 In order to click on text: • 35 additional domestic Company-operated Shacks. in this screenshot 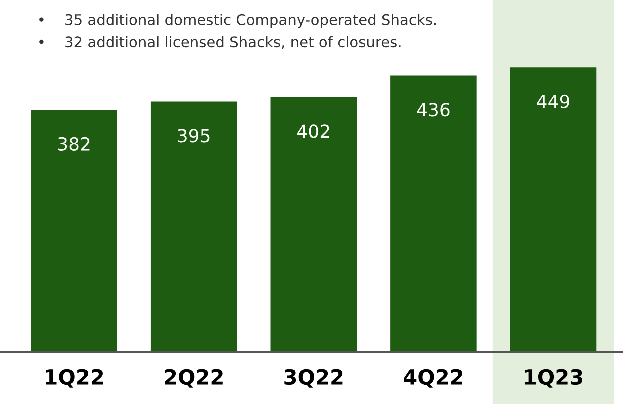, I will do `click(238, 21)`.